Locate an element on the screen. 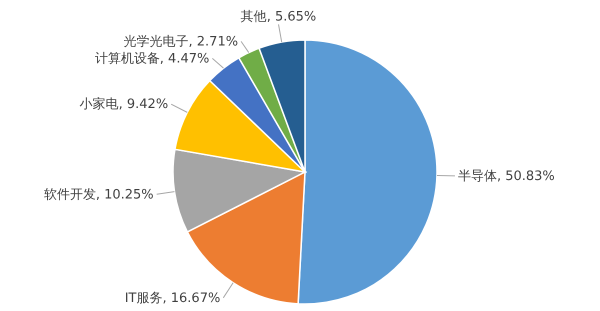  slice-label: 其他, 5.65% is located at coordinates (278, 16).